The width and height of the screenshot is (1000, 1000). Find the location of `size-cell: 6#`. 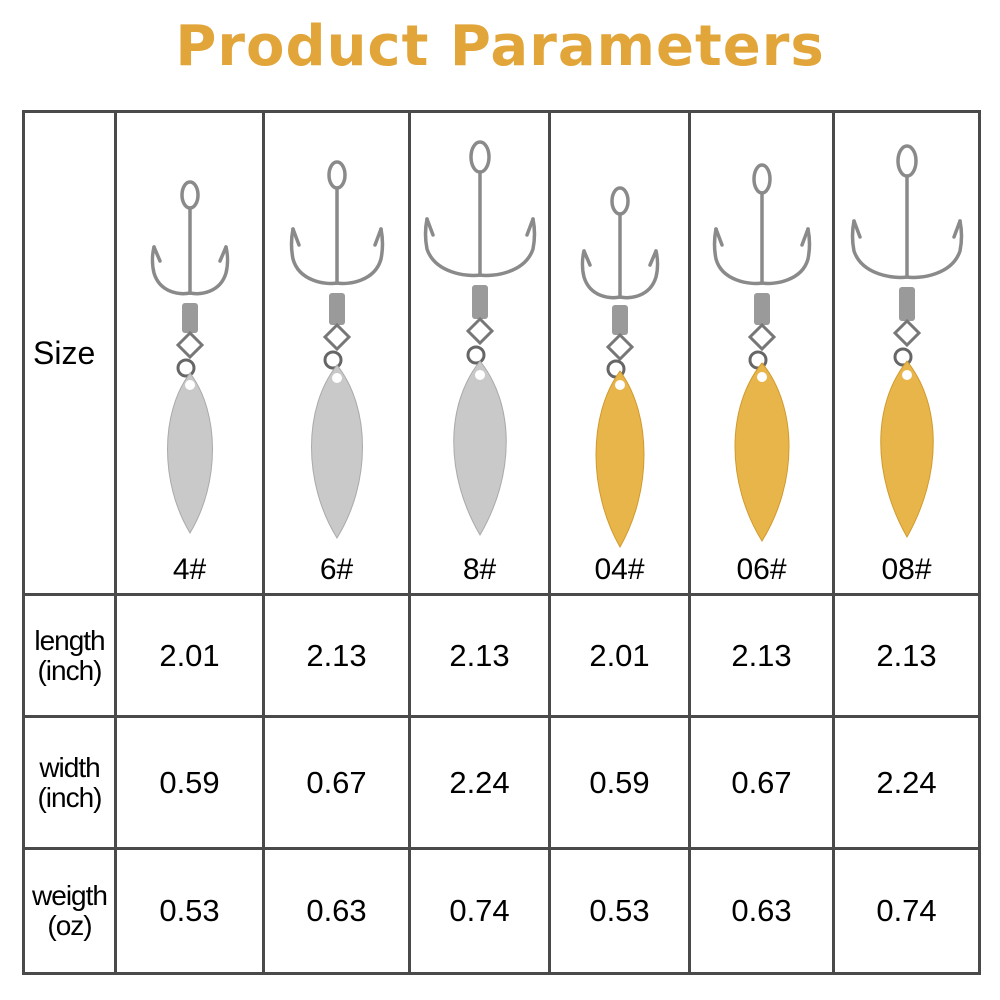

size-cell: 6# is located at coordinates (336, 353).